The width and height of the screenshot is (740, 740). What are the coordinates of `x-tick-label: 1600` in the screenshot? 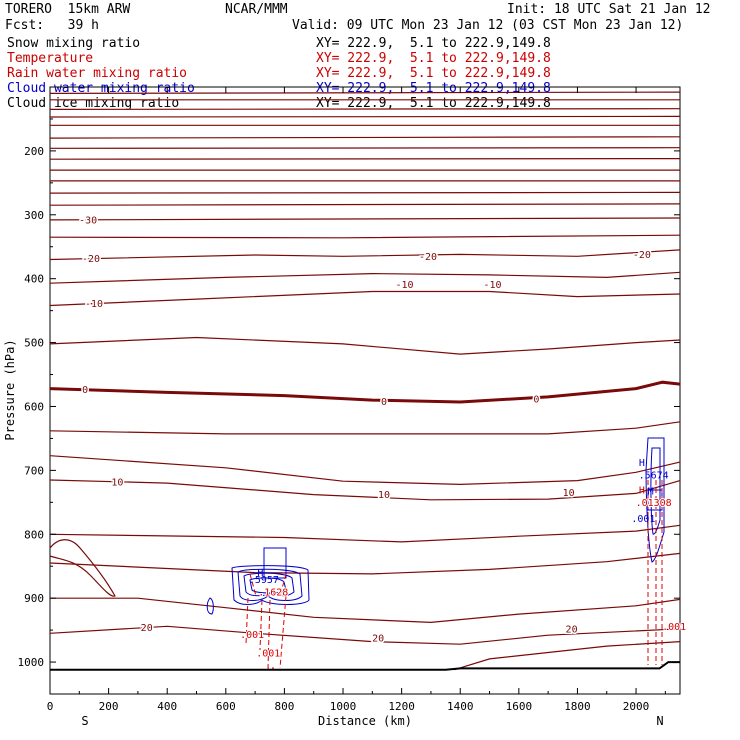 It's located at (519, 706).